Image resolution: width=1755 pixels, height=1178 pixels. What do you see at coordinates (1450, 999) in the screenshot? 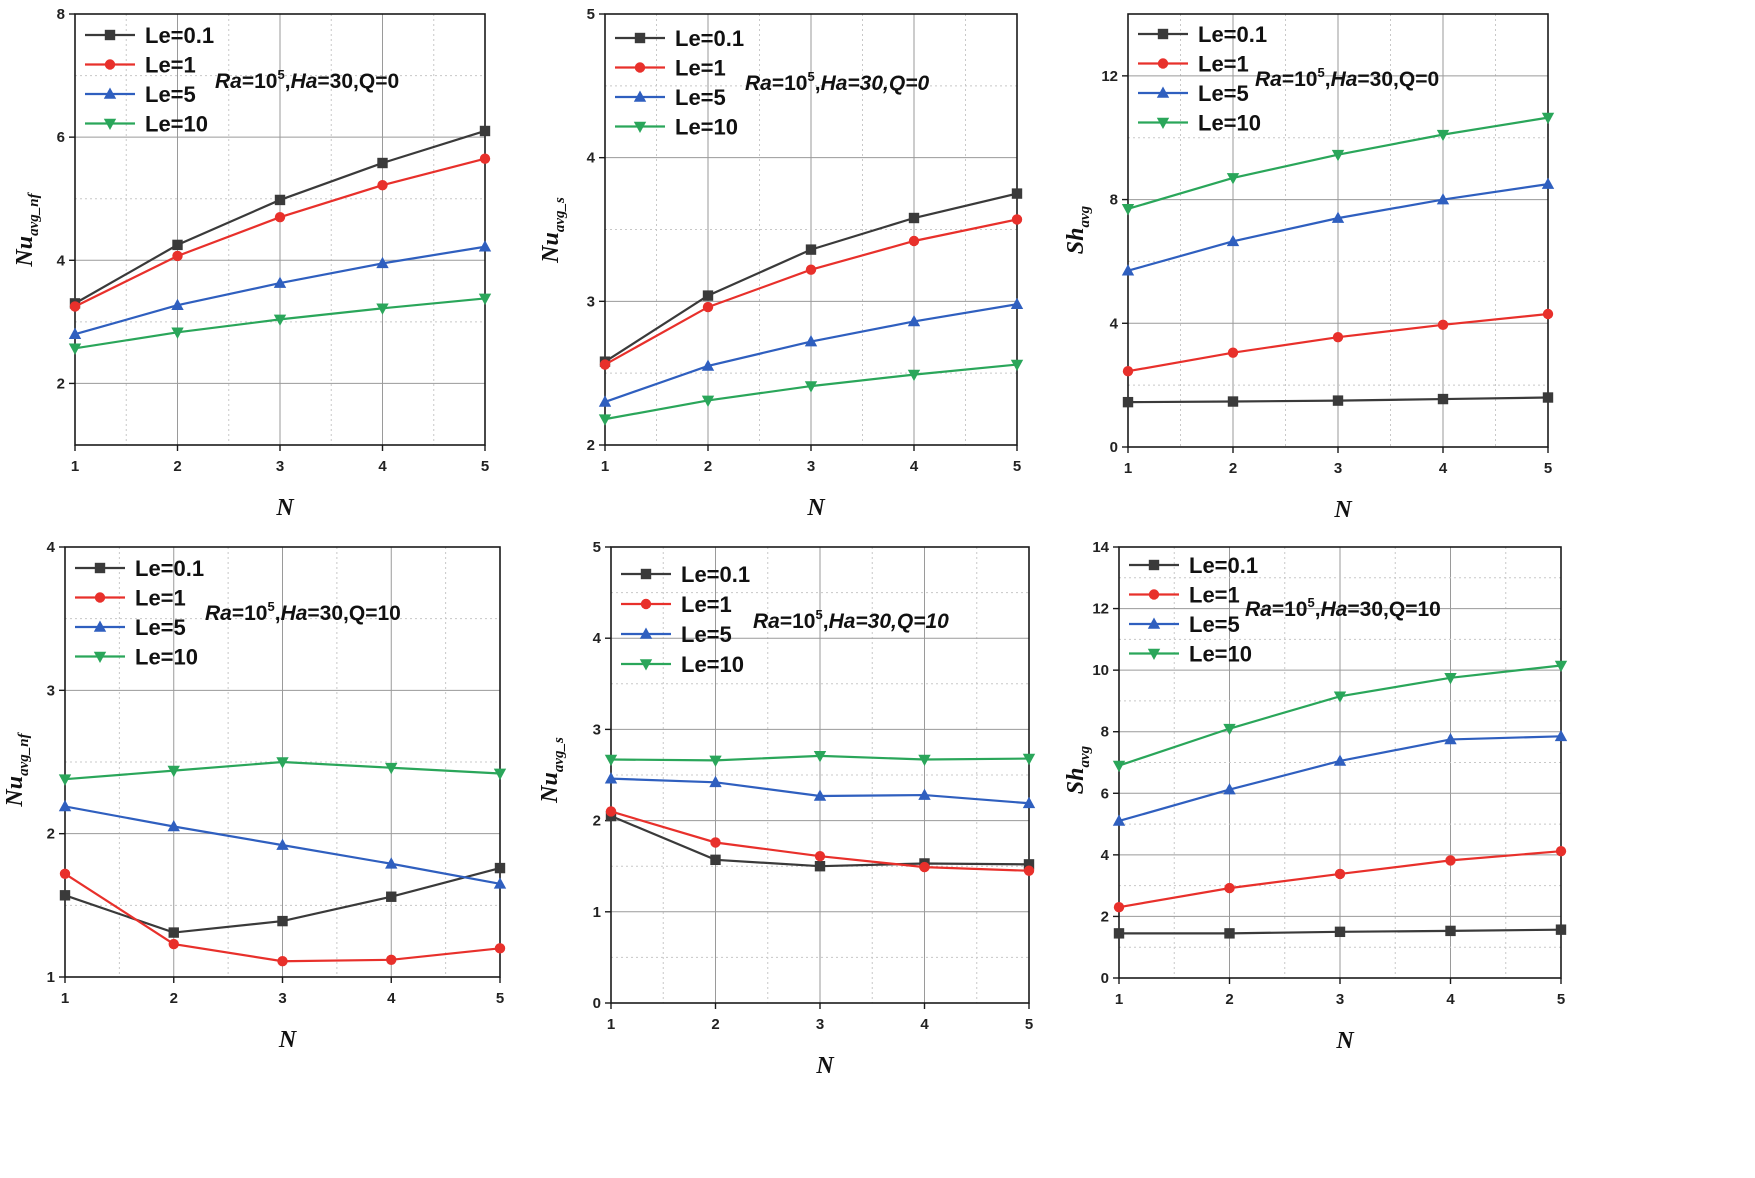
I see `x-tick-label: 4` at bounding box center [1450, 999].